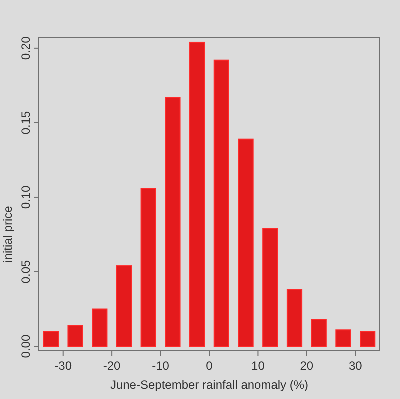 The width and height of the screenshot is (400, 399). Describe the element at coordinates (209, 385) in the screenshot. I see `x-axis-title: June-September rainfall anomaly (%)` at that location.